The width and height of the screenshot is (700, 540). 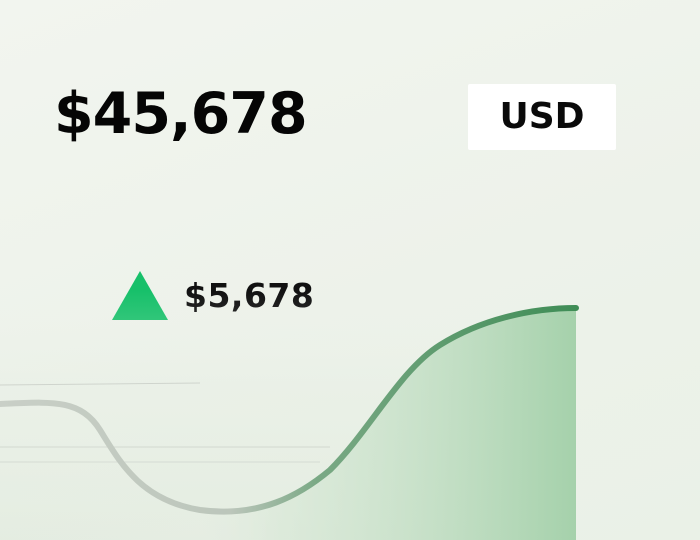 I want to click on chart-gridline, so click(x=100, y=384).